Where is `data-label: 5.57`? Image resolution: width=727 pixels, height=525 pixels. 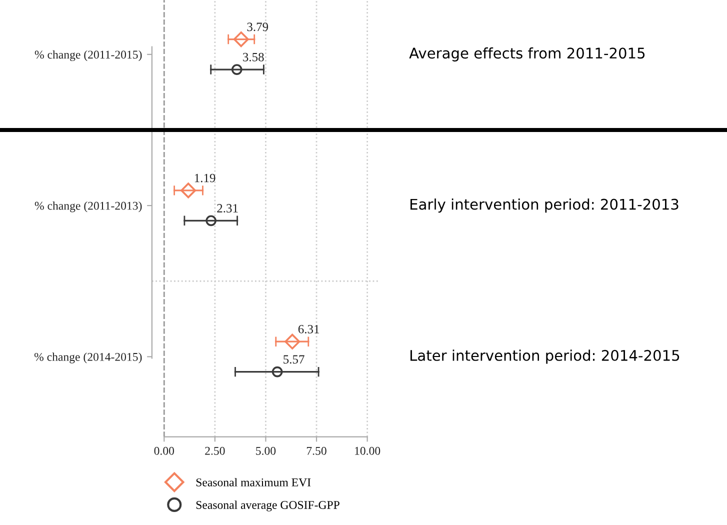
data-label: 5.57 is located at coordinates (294, 359).